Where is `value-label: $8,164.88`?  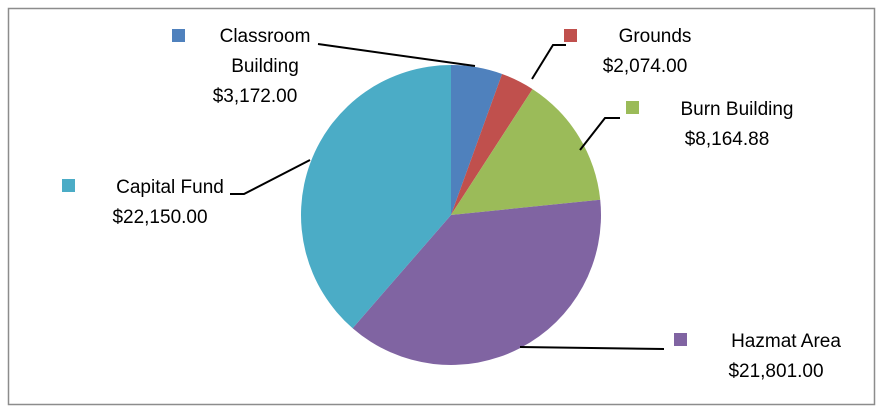
value-label: $8,164.88 is located at coordinates (727, 139).